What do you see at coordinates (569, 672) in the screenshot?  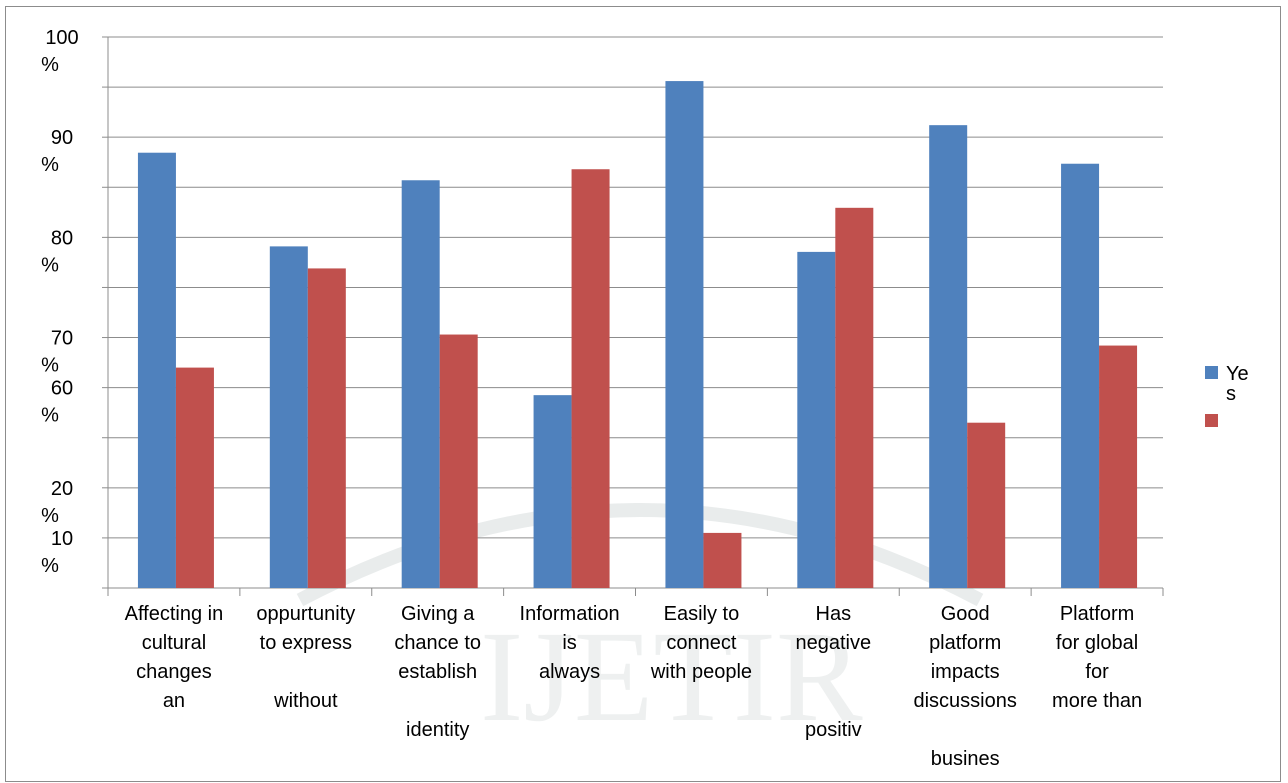 I see `x-tick-label: always` at bounding box center [569, 672].